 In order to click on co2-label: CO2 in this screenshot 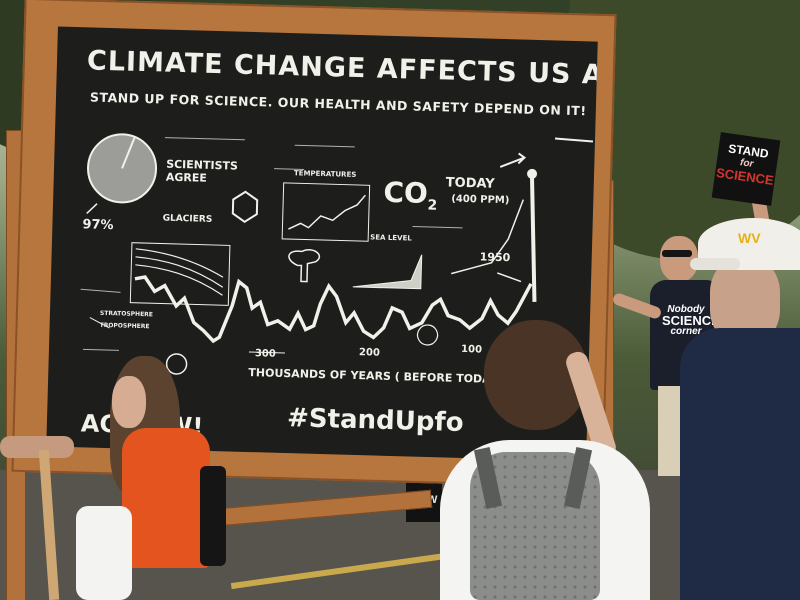, I will do `click(410, 195)`.